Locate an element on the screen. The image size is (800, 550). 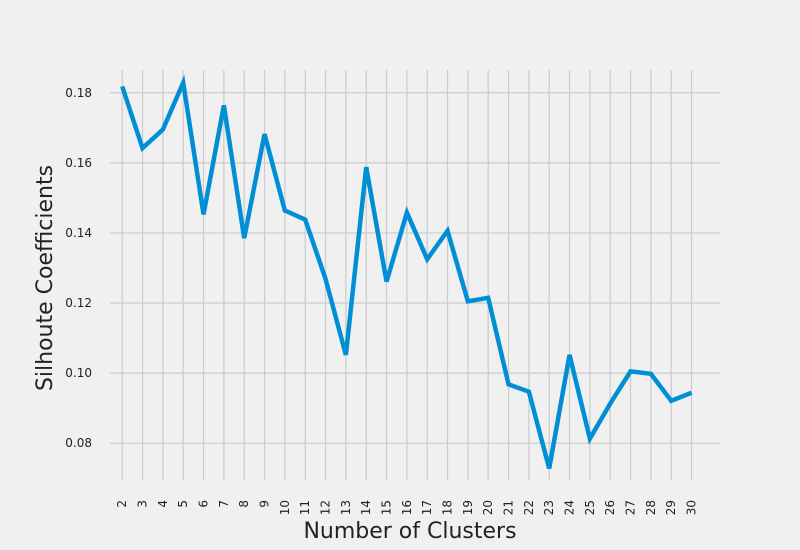
x-tick-label: 15 is located at coordinates (387, 507).